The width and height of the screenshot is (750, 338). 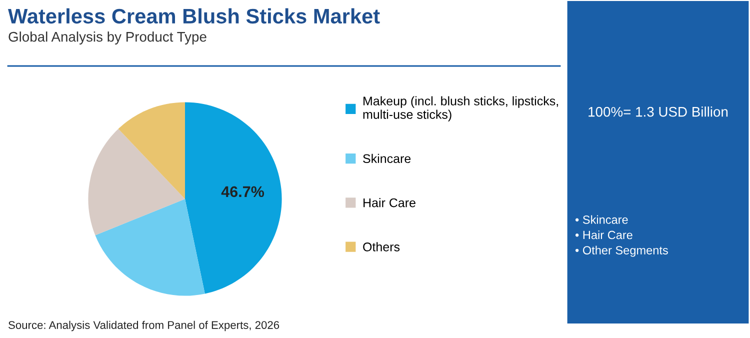 What do you see at coordinates (658, 111) in the screenshot?
I see `text: 100%= 1.3 USD Billion` at bounding box center [658, 111].